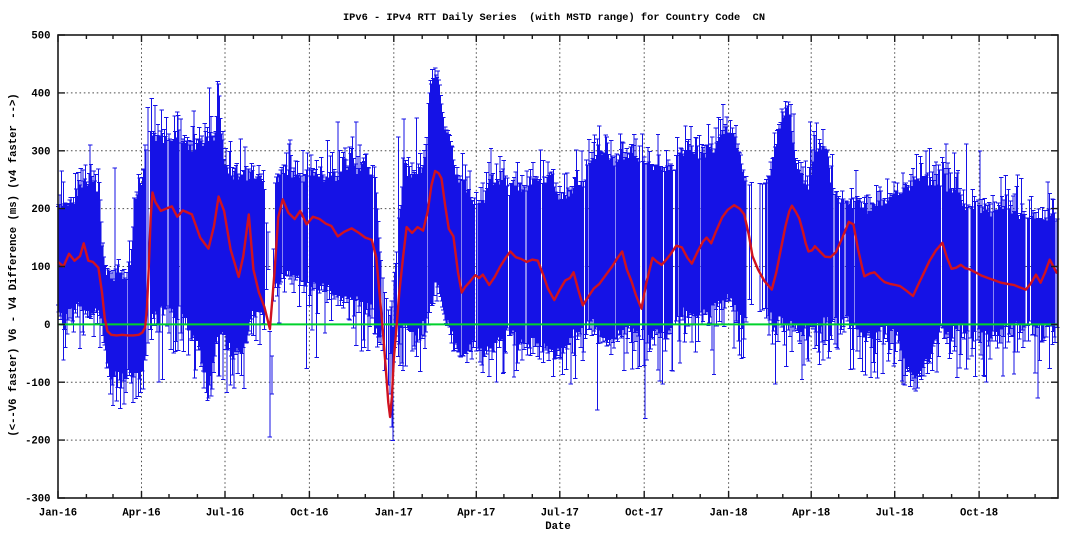 This screenshot has height=536, width=1080. What do you see at coordinates (560, 514) in the screenshot?
I see `svg-text: Jul-17` at bounding box center [560, 514].